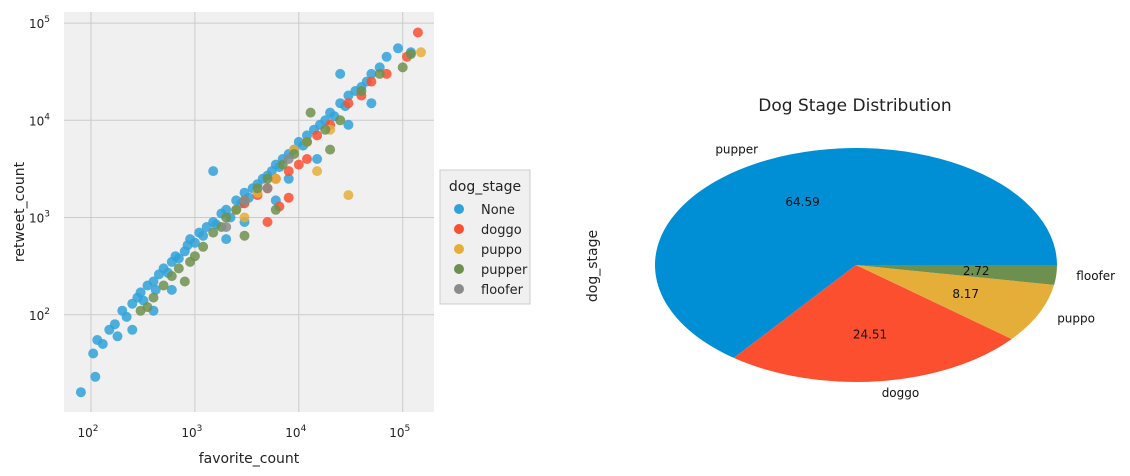 Image resolution: width=1130 pixels, height=476 pixels. I want to click on pie-category-label-puppo: puppo, so click(1076, 318).